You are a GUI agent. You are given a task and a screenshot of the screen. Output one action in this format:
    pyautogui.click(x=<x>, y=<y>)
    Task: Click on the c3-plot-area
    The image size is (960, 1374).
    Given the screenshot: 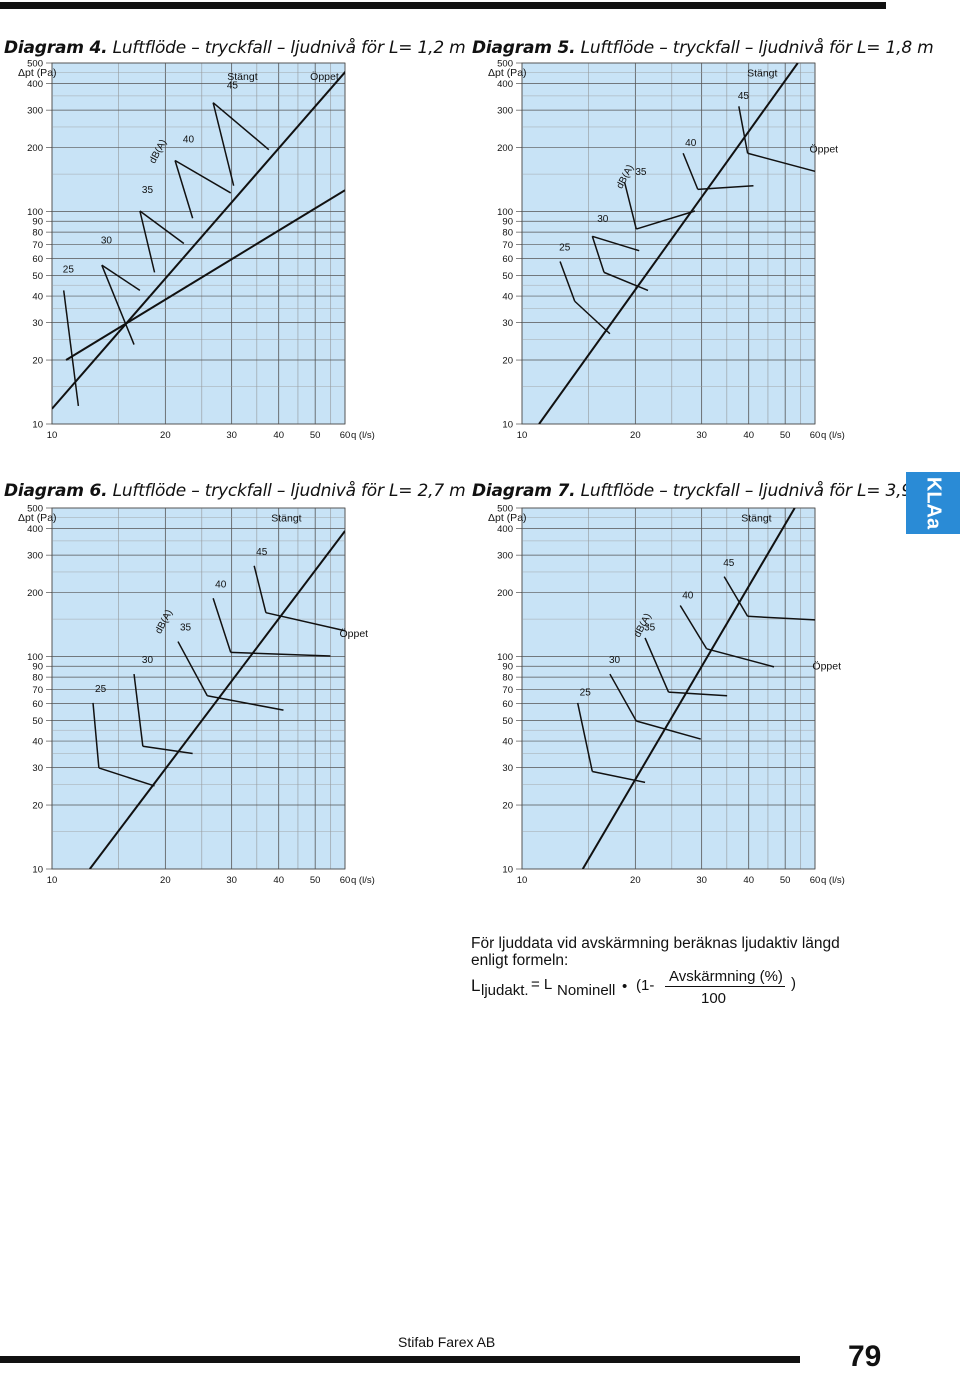 What is the action you would take?
    pyautogui.click(x=668, y=688)
    